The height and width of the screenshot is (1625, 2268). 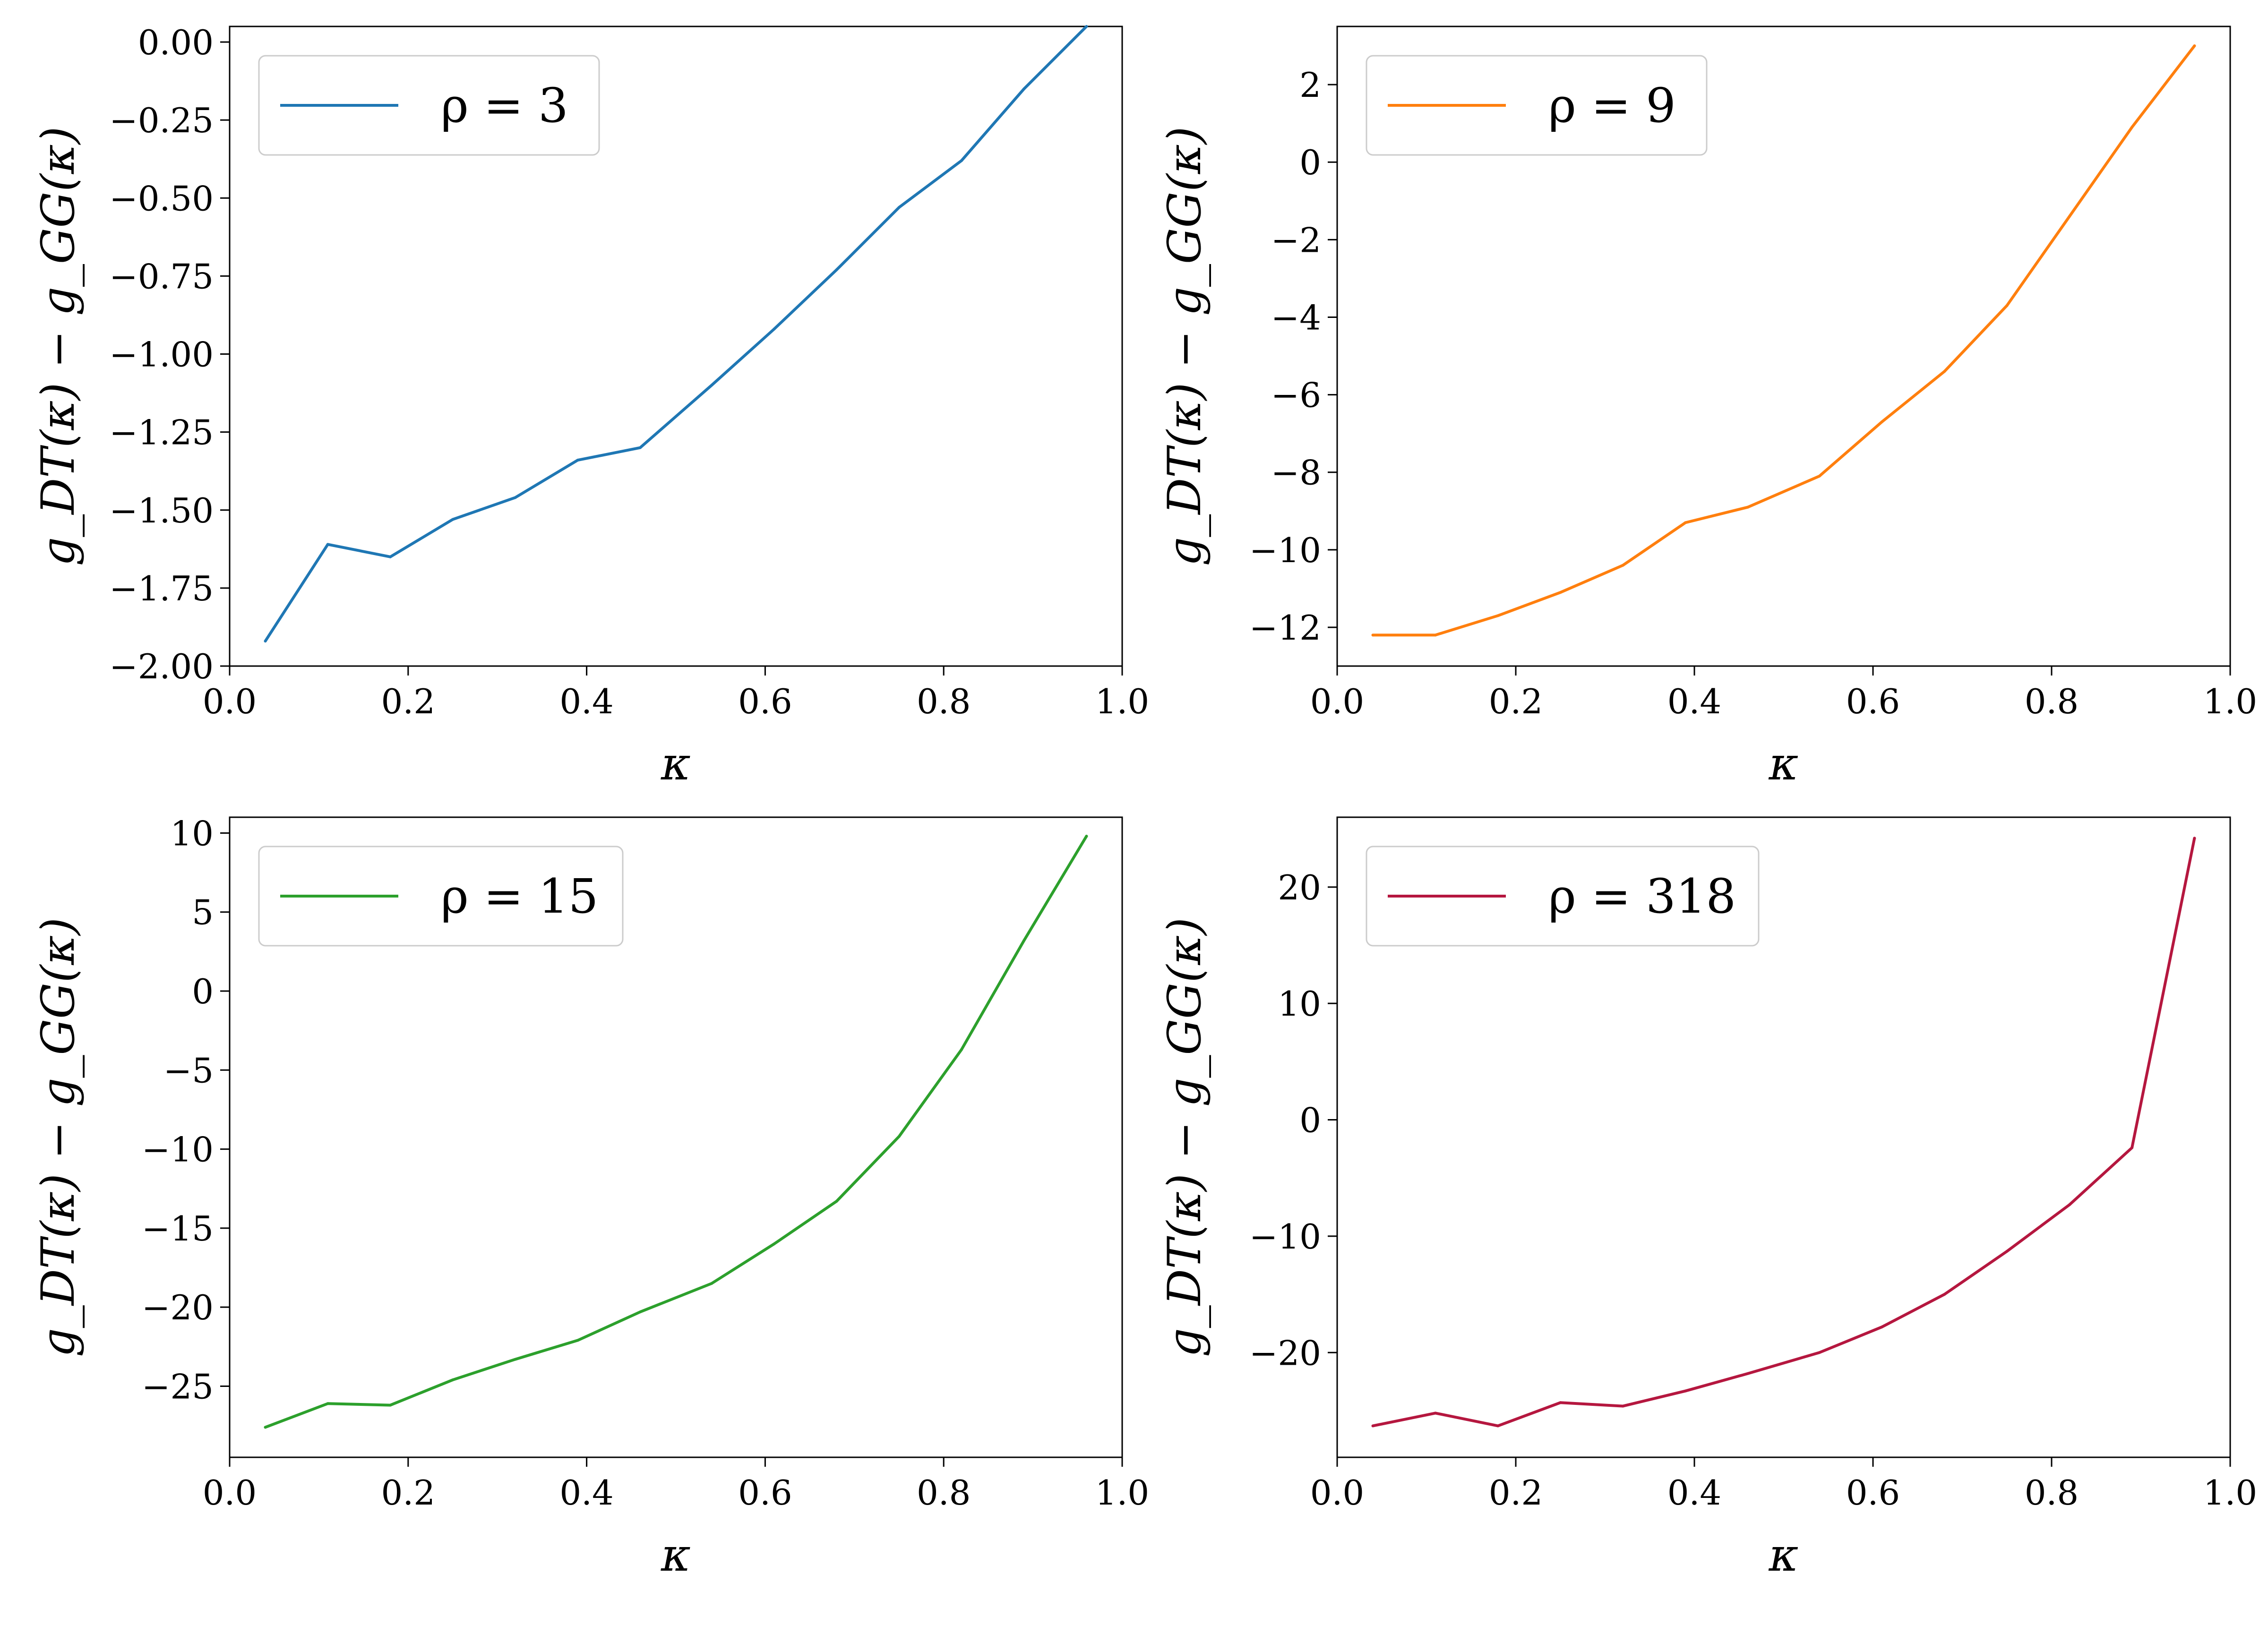 What do you see at coordinates (188, 1070) in the screenshot?
I see `y-tick-label: −5` at bounding box center [188, 1070].